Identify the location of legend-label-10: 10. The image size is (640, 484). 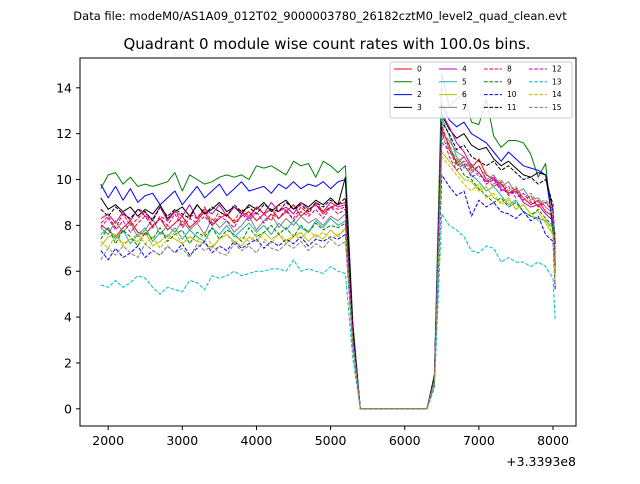
(512, 94).